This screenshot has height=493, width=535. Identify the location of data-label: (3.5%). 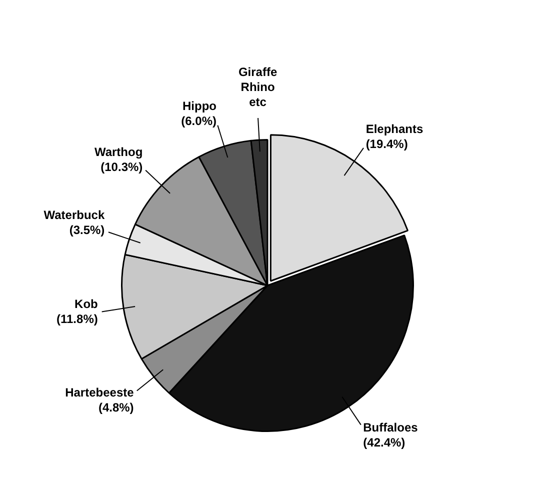
(87, 230).